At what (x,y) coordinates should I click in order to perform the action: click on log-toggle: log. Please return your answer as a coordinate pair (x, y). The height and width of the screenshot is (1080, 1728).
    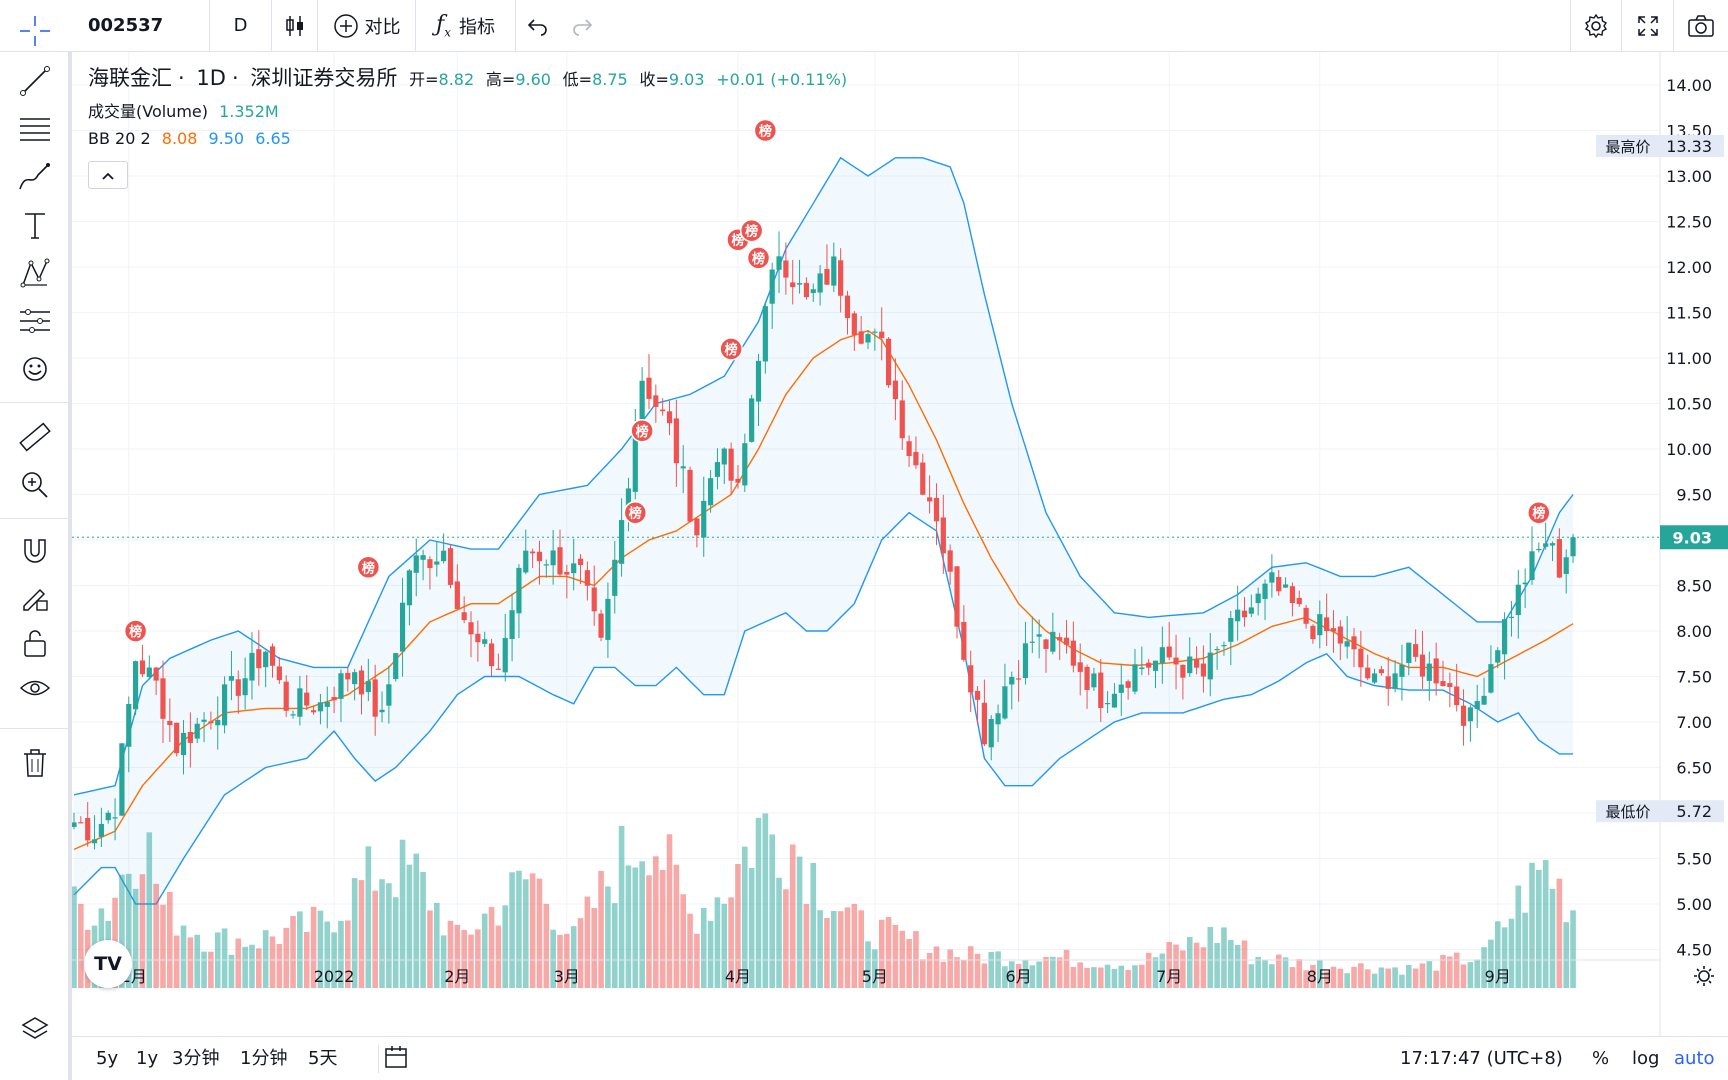
    Looking at the image, I should click on (1646, 1058).